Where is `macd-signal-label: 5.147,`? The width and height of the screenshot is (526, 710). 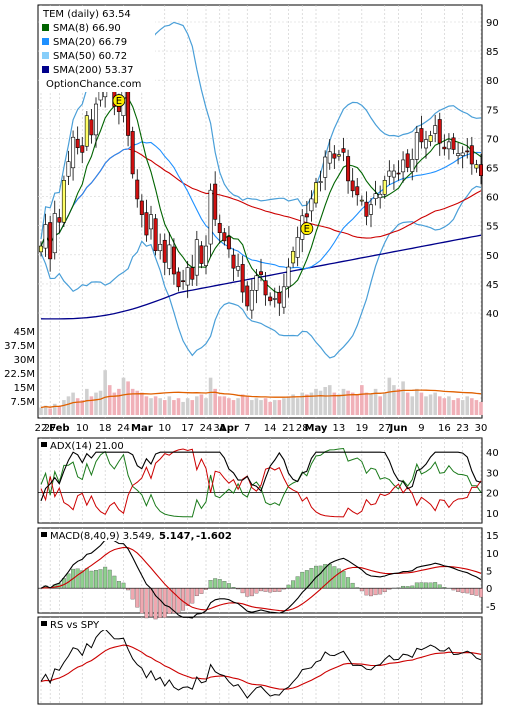
macd-signal-label: 5.147, is located at coordinates (176, 536).